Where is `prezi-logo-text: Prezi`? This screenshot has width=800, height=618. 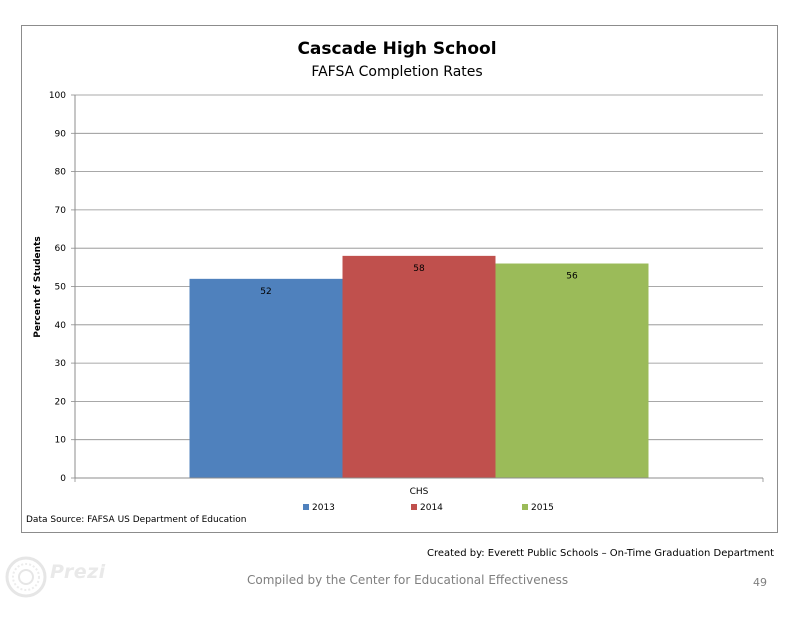 prezi-logo-text: Prezi is located at coordinates (78, 572).